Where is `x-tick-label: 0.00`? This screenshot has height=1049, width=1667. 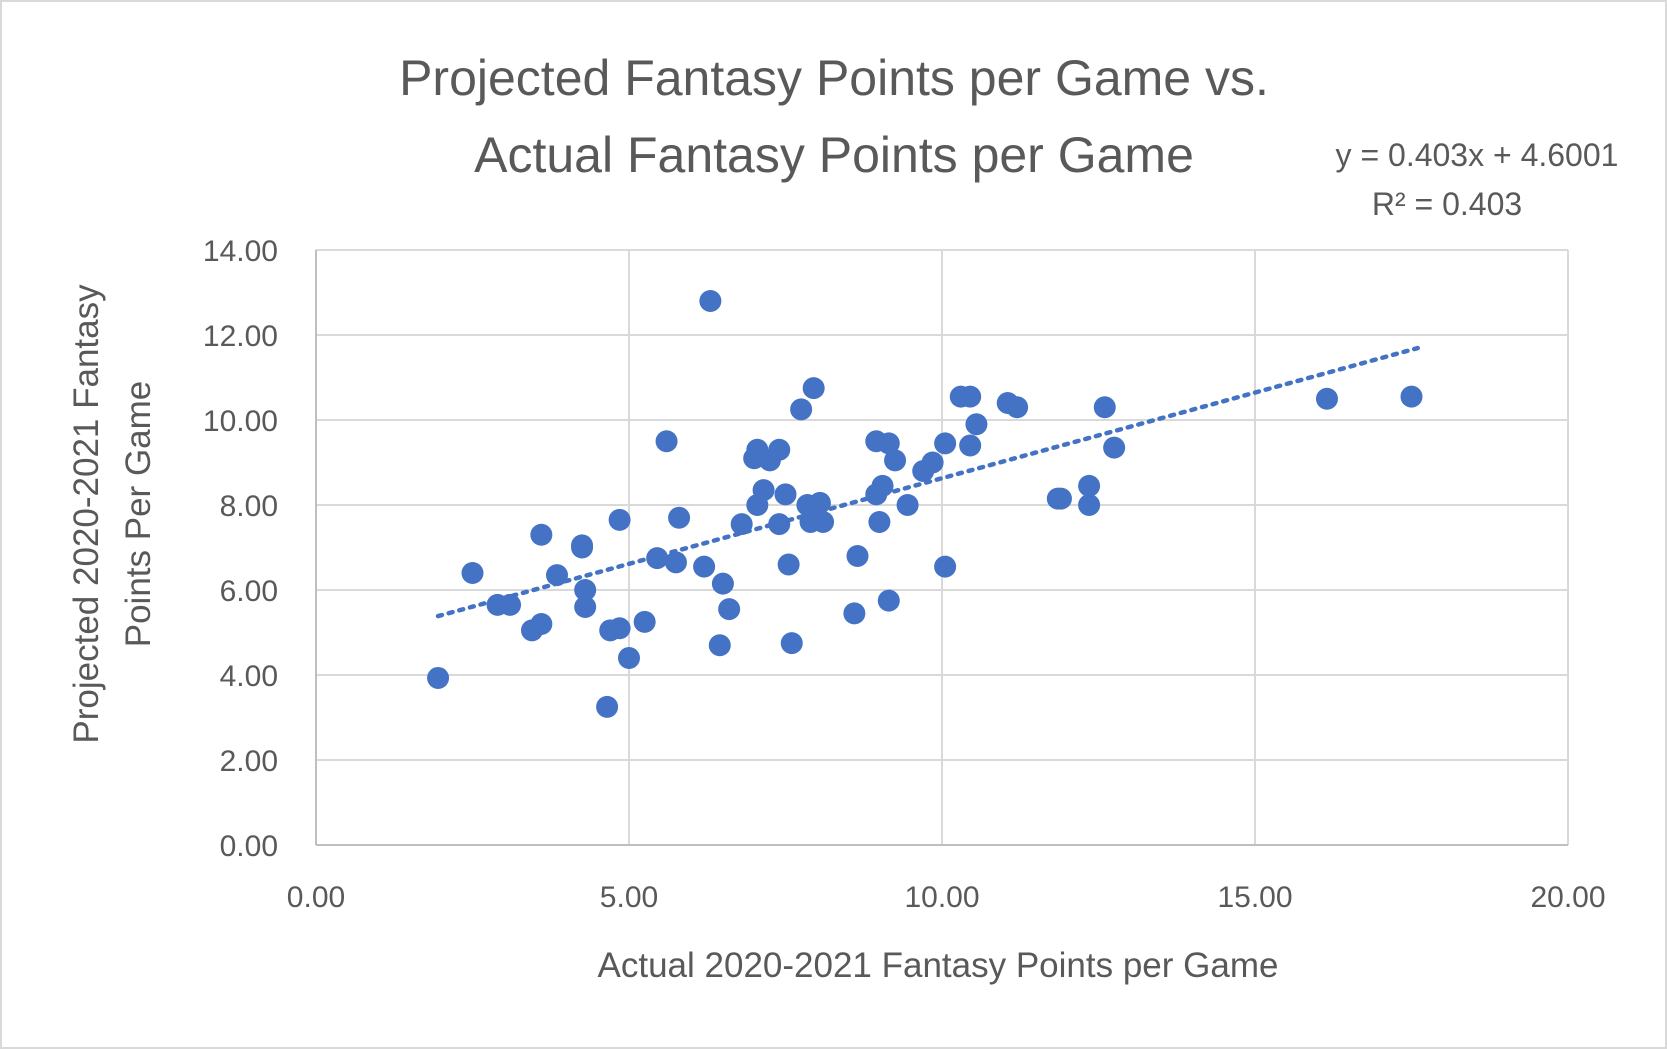
x-tick-label: 0.00 is located at coordinates (316, 897).